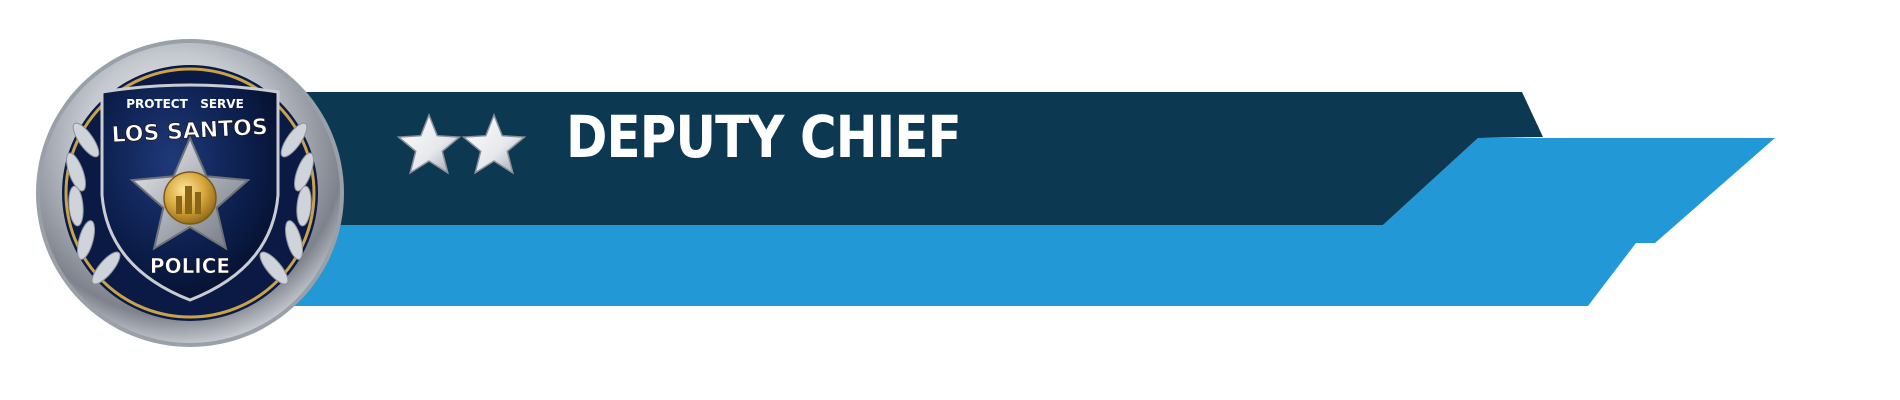  I want to click on badge-top-right-text: SERVE, so click(222, 104).